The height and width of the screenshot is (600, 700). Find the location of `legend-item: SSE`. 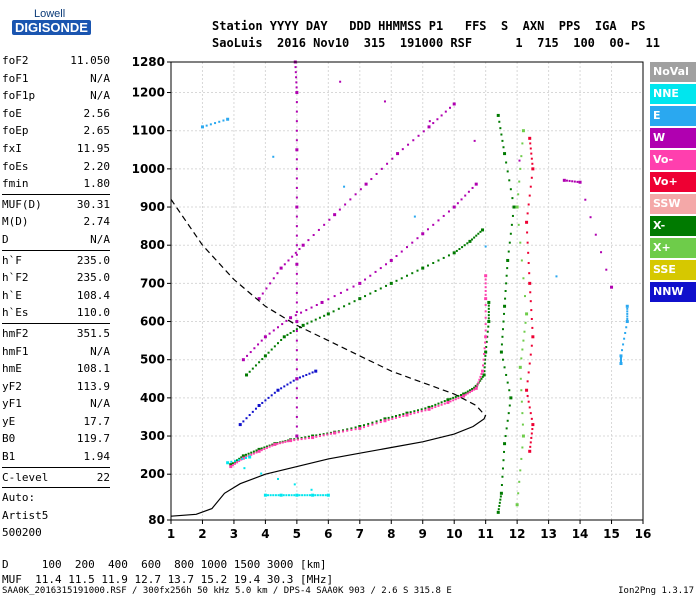

legend-item: SSE is located at coordinates (673, 269).